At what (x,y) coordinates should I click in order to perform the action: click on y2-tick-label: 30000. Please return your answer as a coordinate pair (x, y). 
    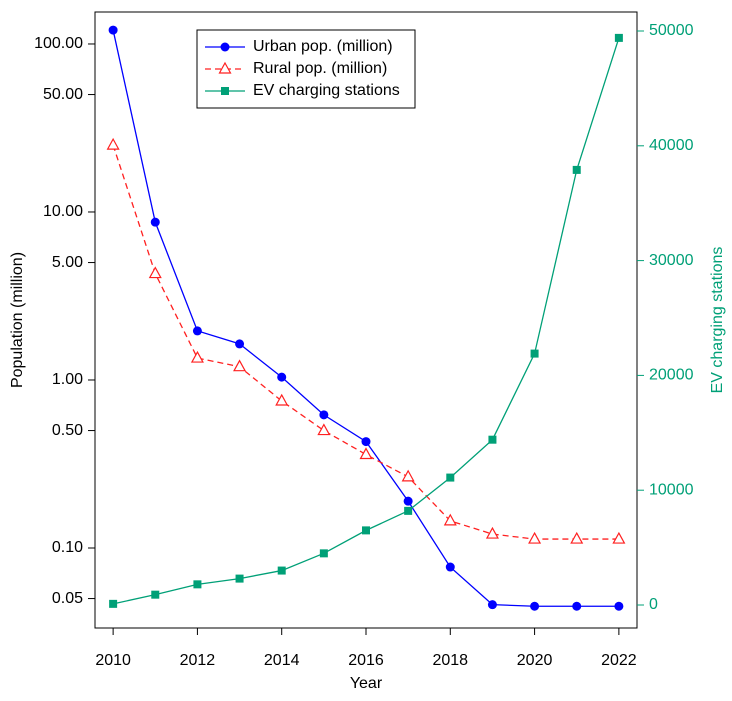
    Looking at the image, I should click on (671, 260).